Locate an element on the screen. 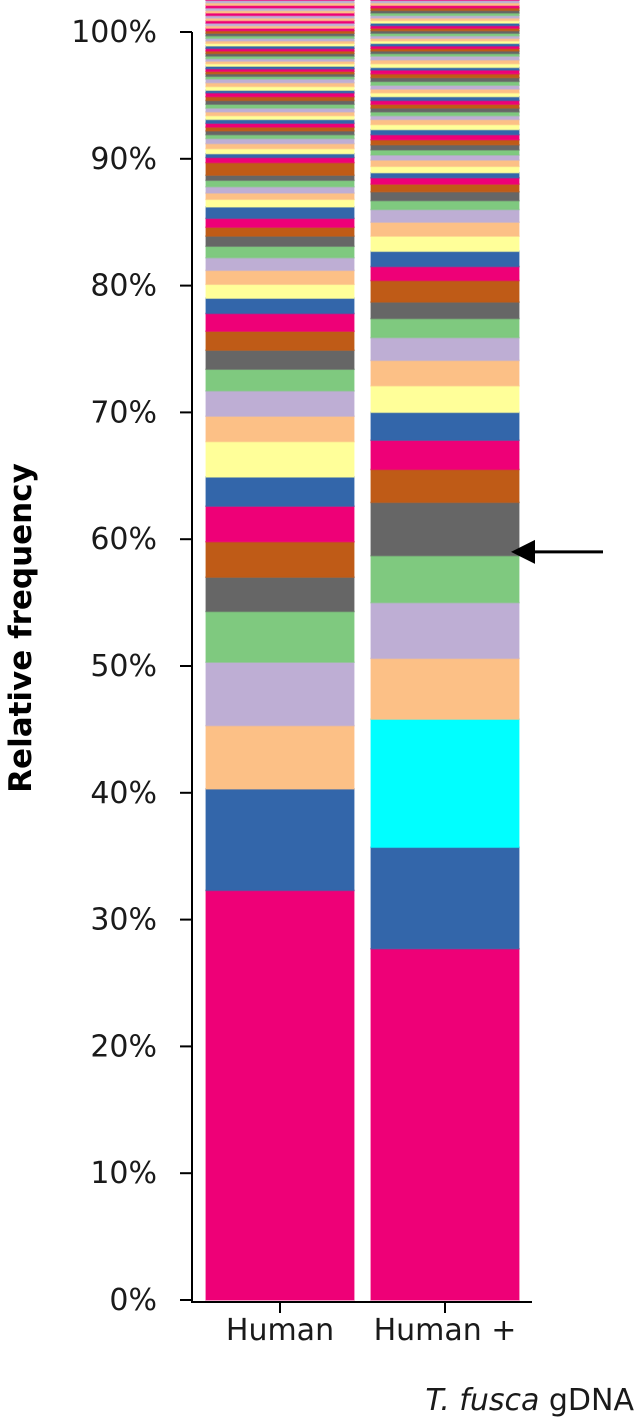 The image size is (640, 1426). x-category-label: Human is located at coordinates (280, 1330).